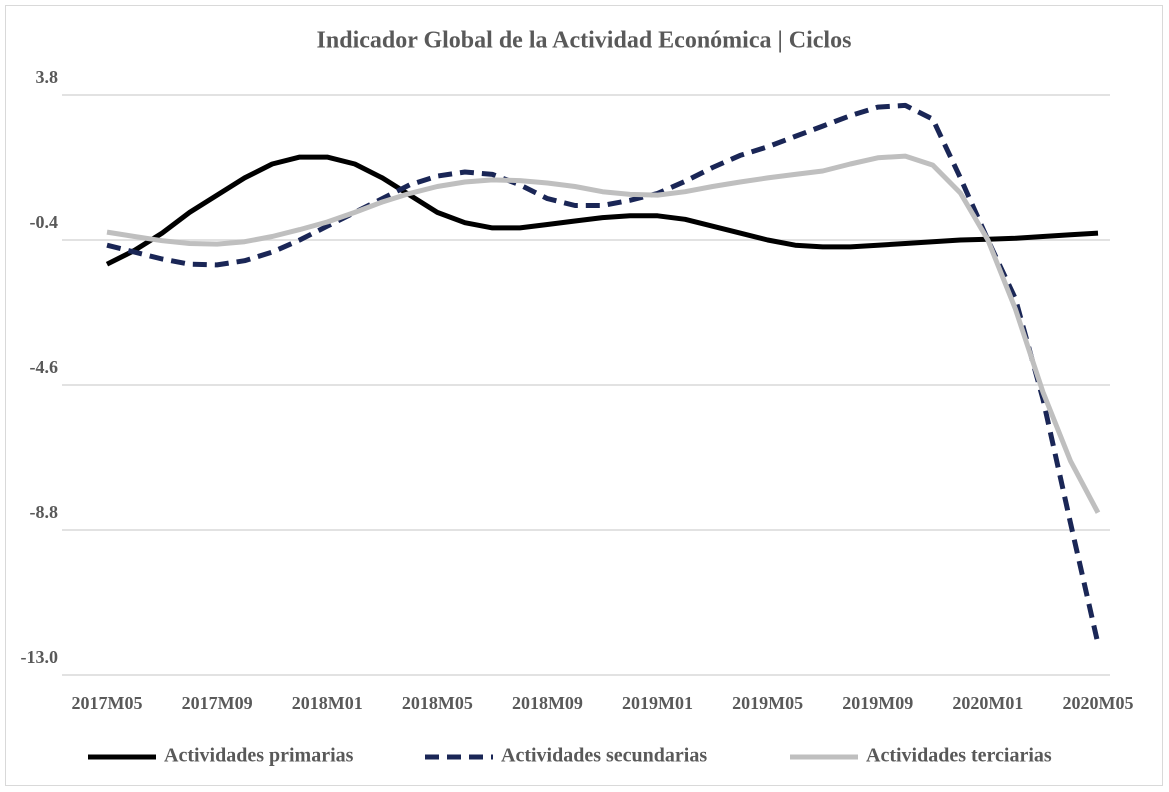  I want to click on legend-label: Actividades primarias, so click(259, 756).